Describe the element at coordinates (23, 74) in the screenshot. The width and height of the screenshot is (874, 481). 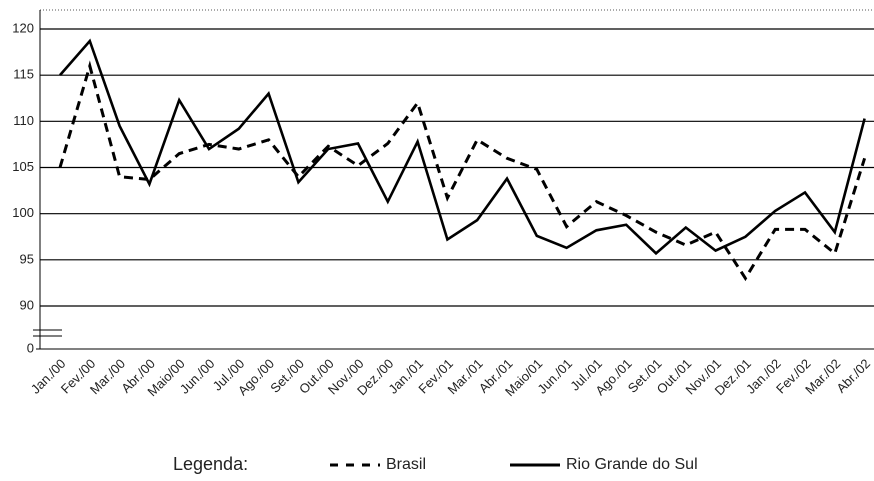
I see `y-tick-label: 115` at that location.